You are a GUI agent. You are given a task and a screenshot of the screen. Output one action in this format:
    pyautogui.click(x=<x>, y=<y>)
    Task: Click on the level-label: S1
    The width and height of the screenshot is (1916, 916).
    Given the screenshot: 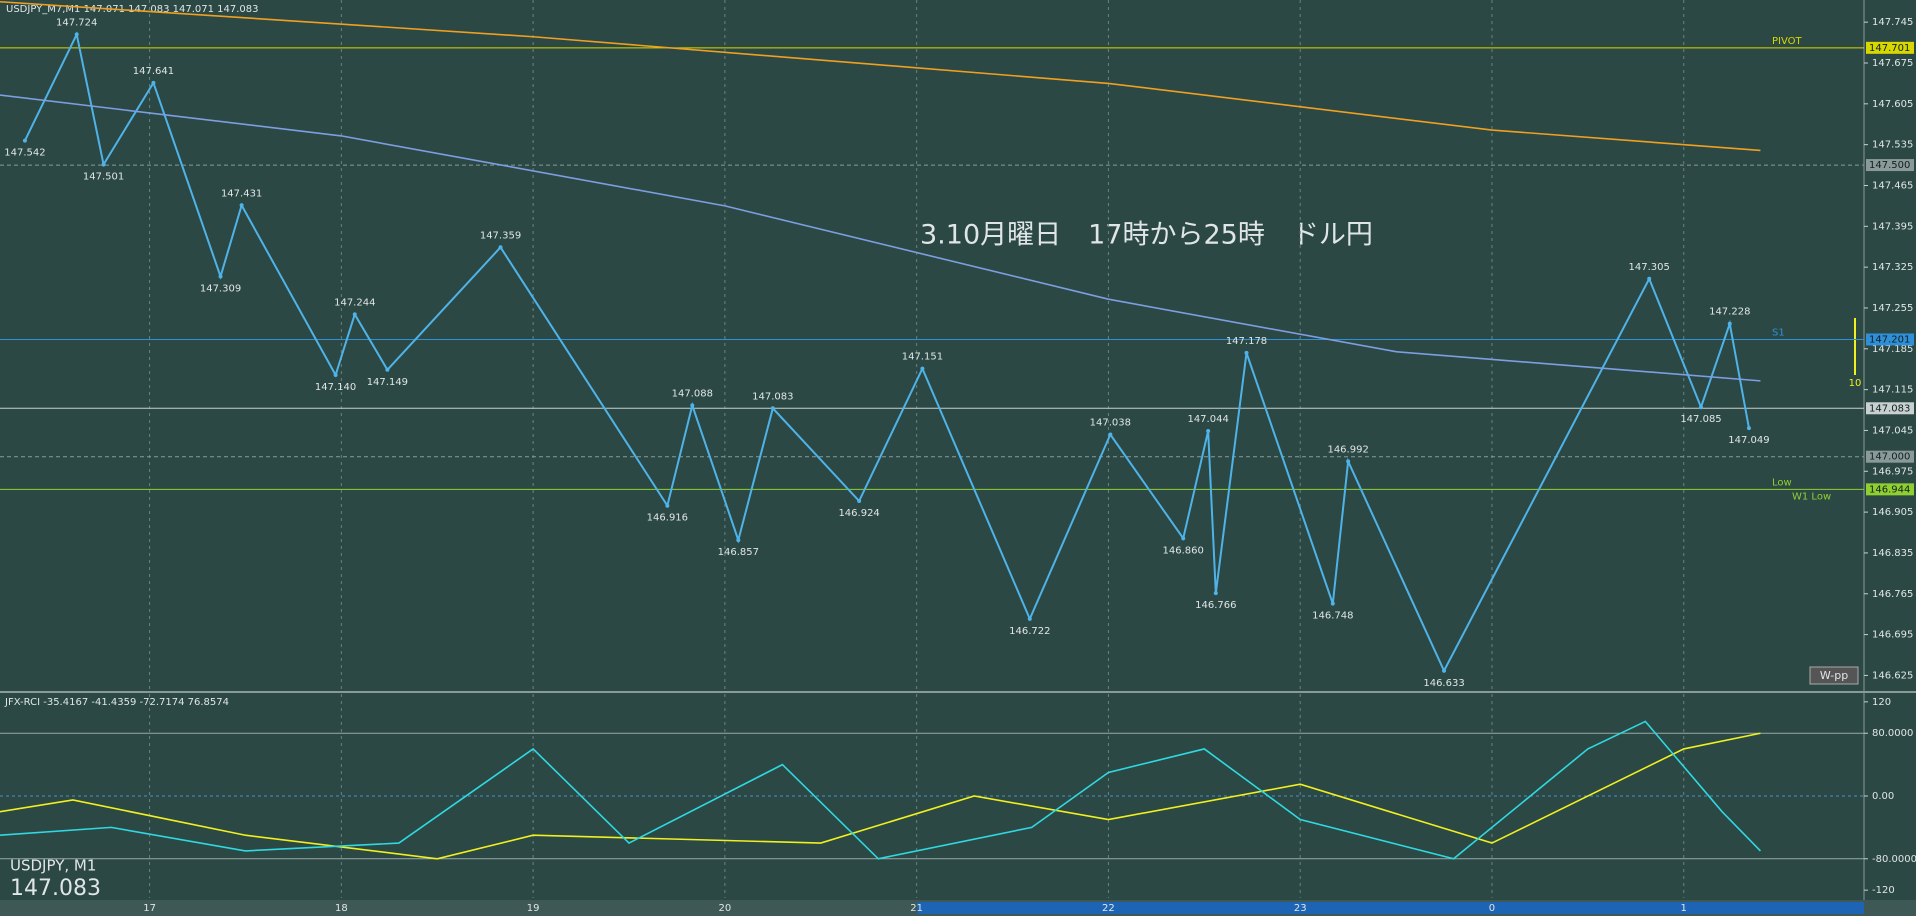 What is the action you would take?
    pyautogui.click(x=1778, y=332)
    